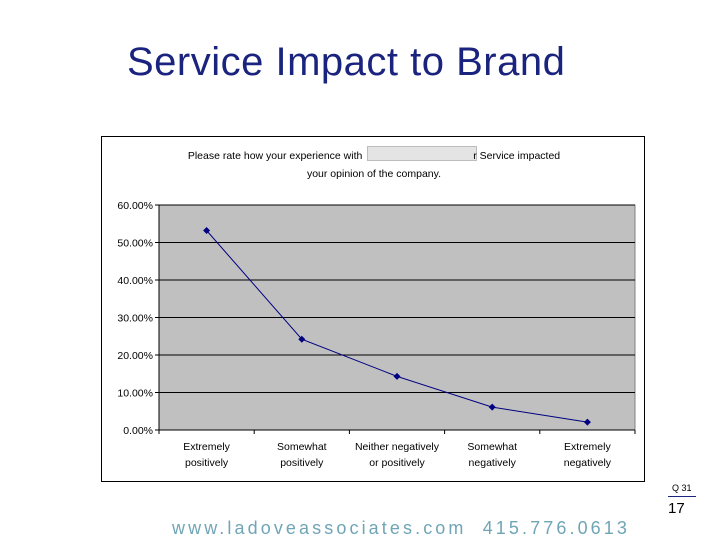 The height and width of the screenshot is (546, 728). I want to click on y-tick-label: 20.00%, so click(135, 356).